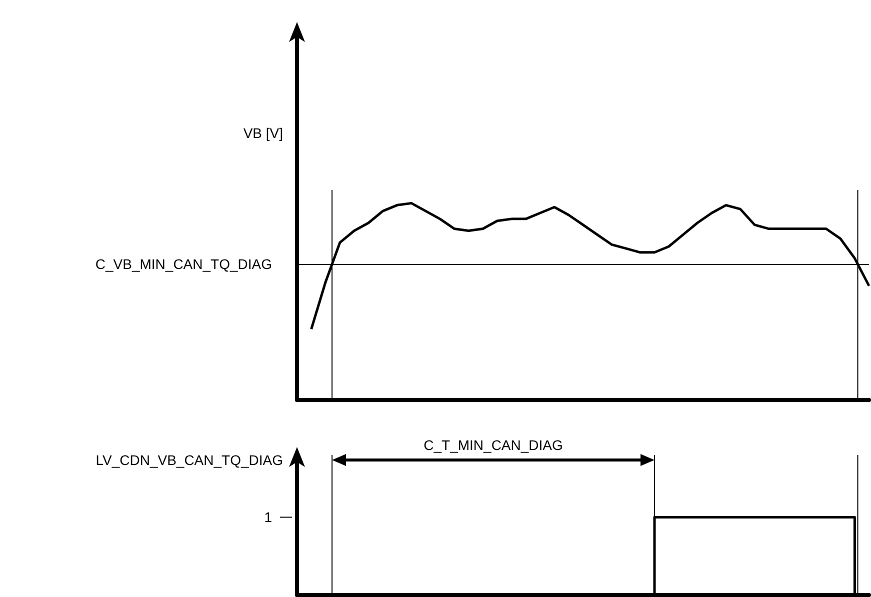 This screenshot has height=597, width=871. Describe the element at coordinates (493, 445) in the screenshot. I see `text: C_T_MIN_CAN_DIAG` at that location.